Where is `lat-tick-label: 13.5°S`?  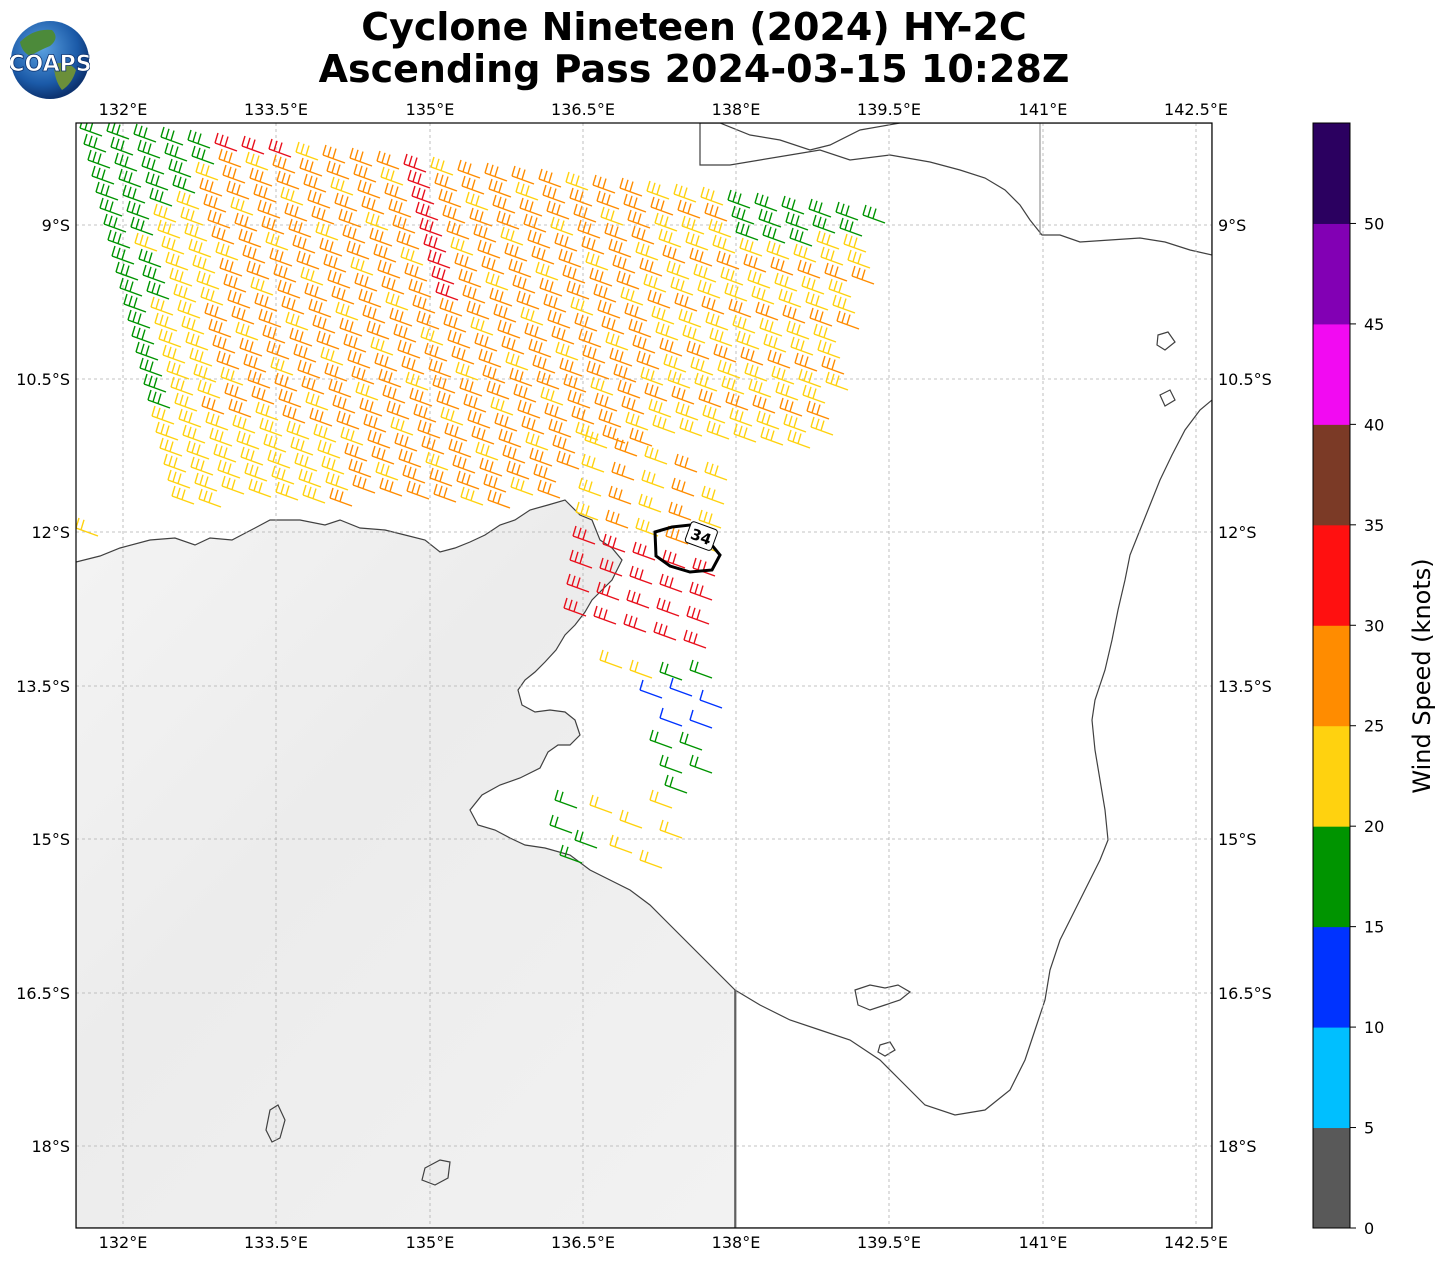
lat-tick-label: 13.5°S is located at coordinates (1245, 686).